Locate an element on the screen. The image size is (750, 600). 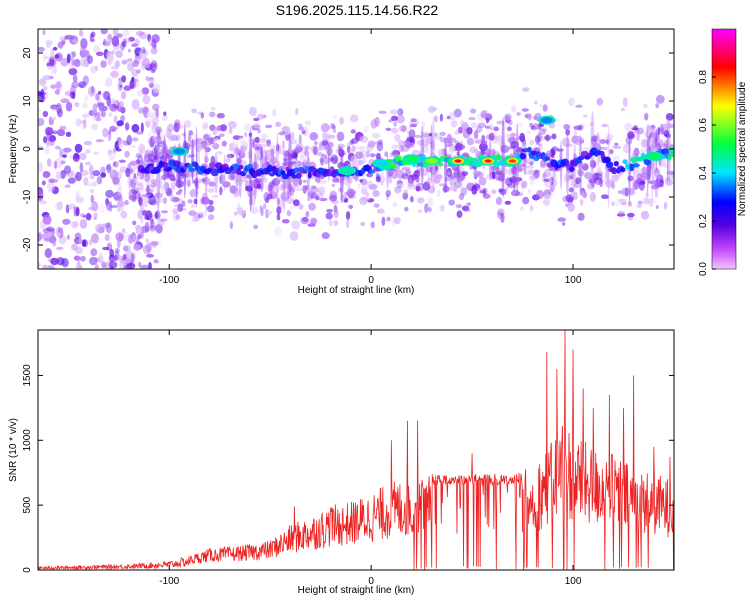
snr-xtick-label: -100 is located at coordinates (169, 581).